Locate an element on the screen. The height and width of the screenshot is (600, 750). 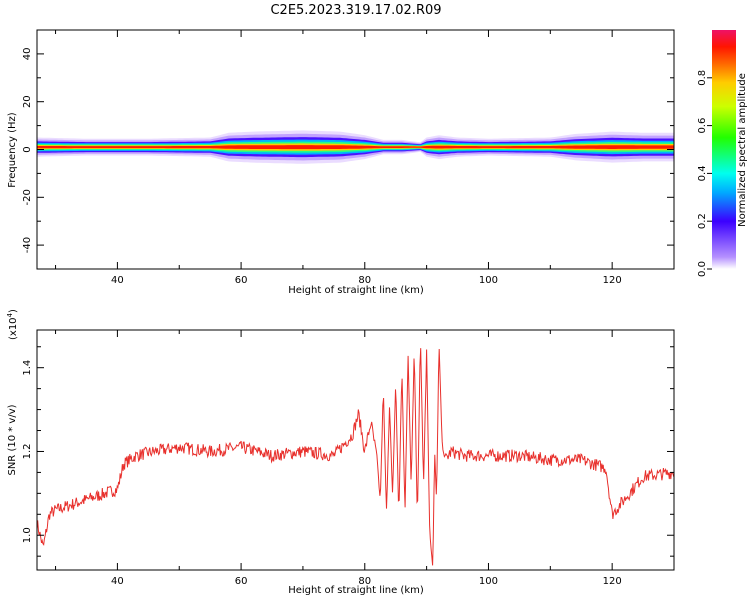
spectrogram-x-tick-label-0: 40 is located at coordinates (117, 280).